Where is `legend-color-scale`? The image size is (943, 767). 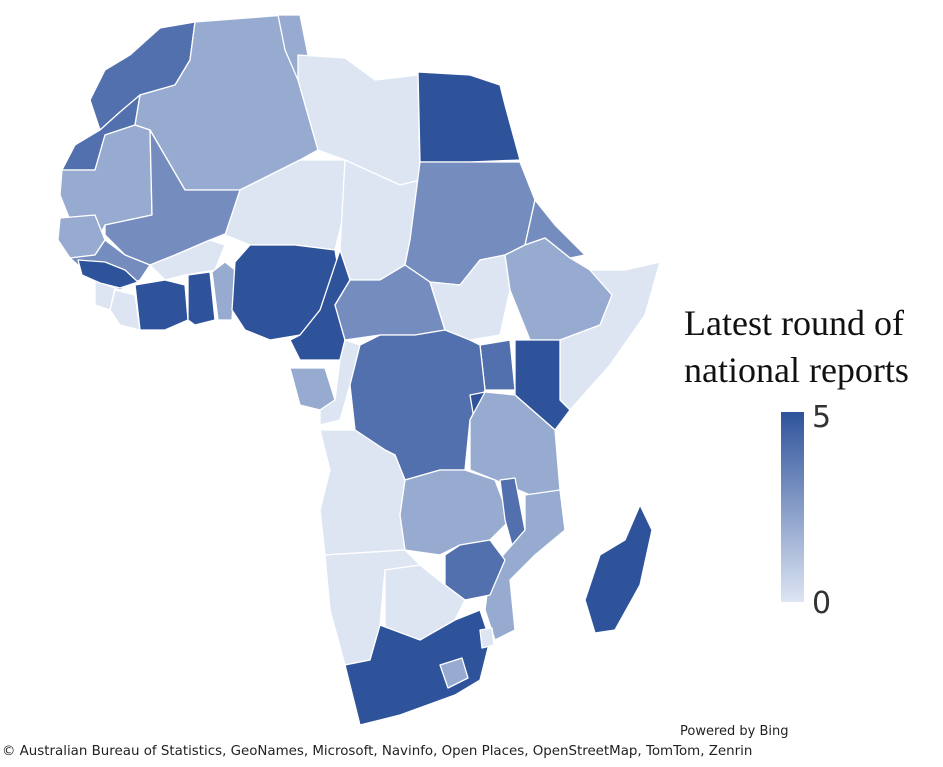 legend-color-scale is located at coordinates (792, 507).